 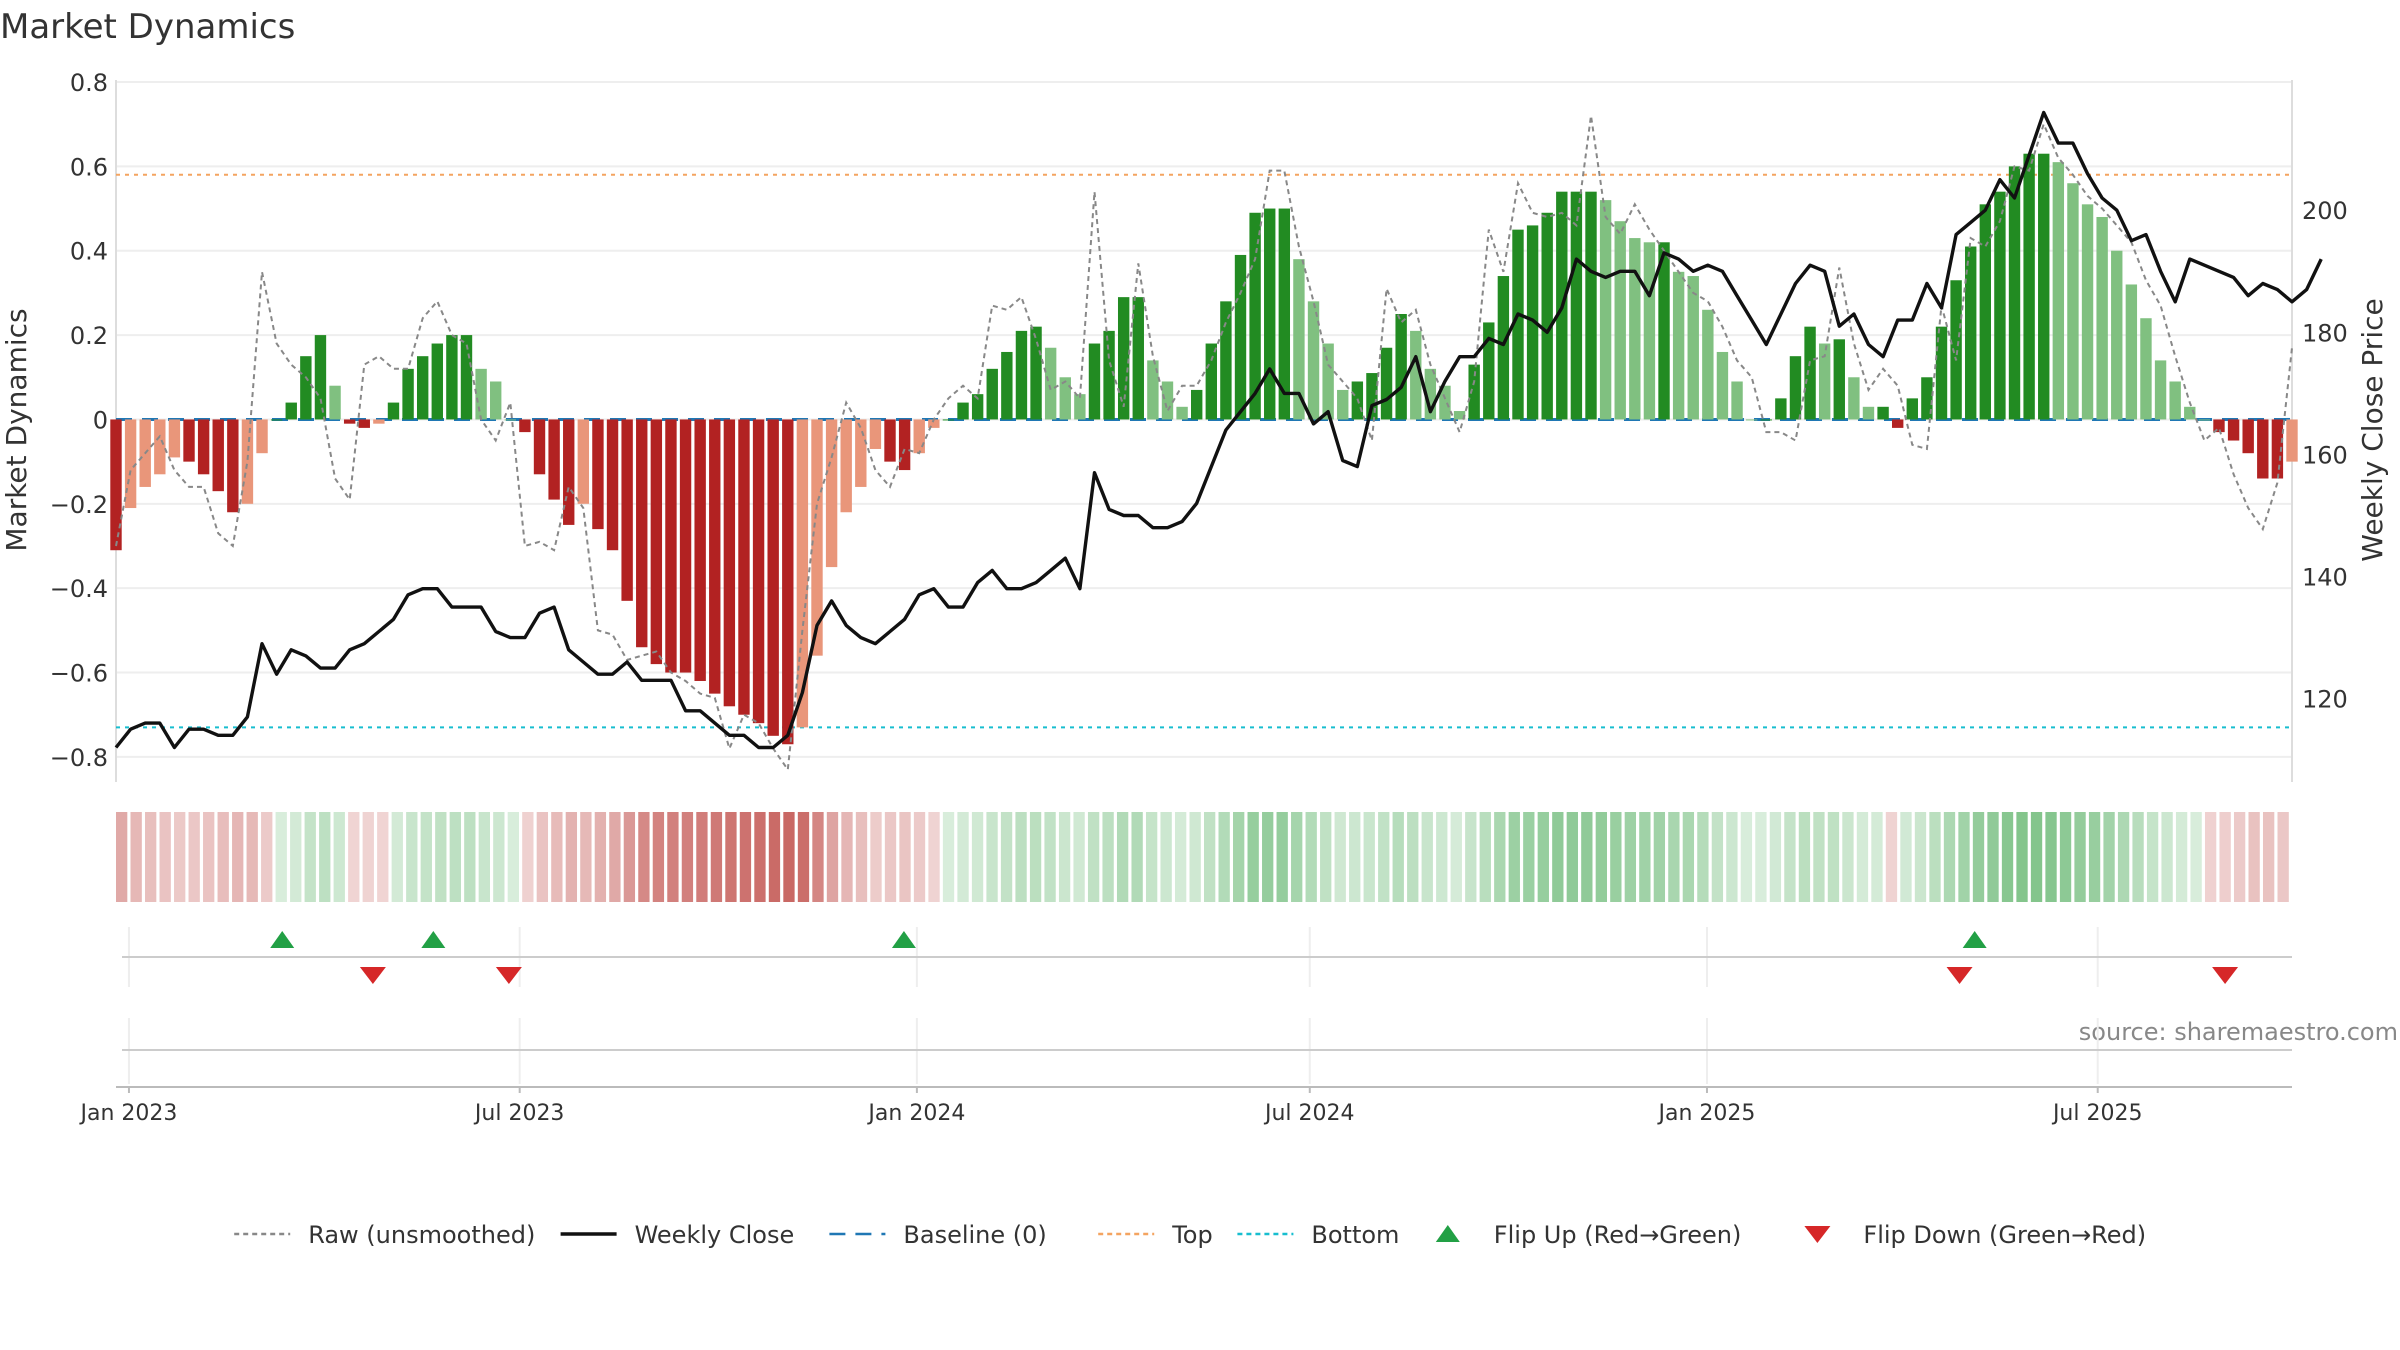 What do you see at coordinates (519, 1113) in the screenshot?
I see `x-tick-label: Jul 2023` at bounding box center [519, 1113].